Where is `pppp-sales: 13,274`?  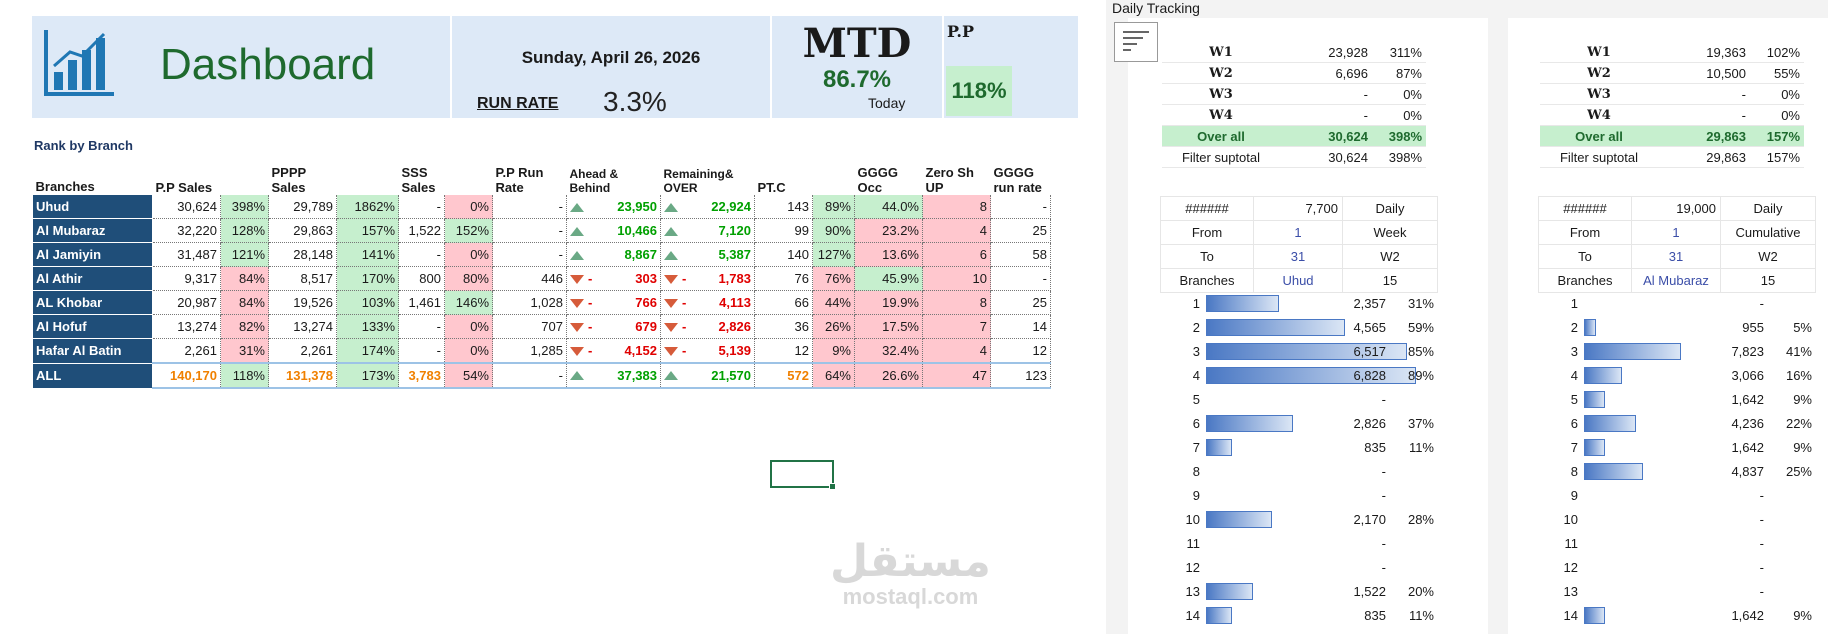
pppp-sales: 13,274 is located at coordinates (302, 326).